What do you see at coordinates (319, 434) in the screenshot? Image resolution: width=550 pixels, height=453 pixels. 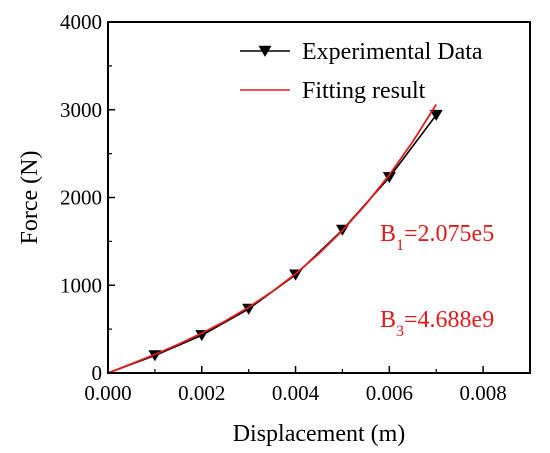 I see `x-axis-title: Displacement (m)` at bounding box center [319, 434].